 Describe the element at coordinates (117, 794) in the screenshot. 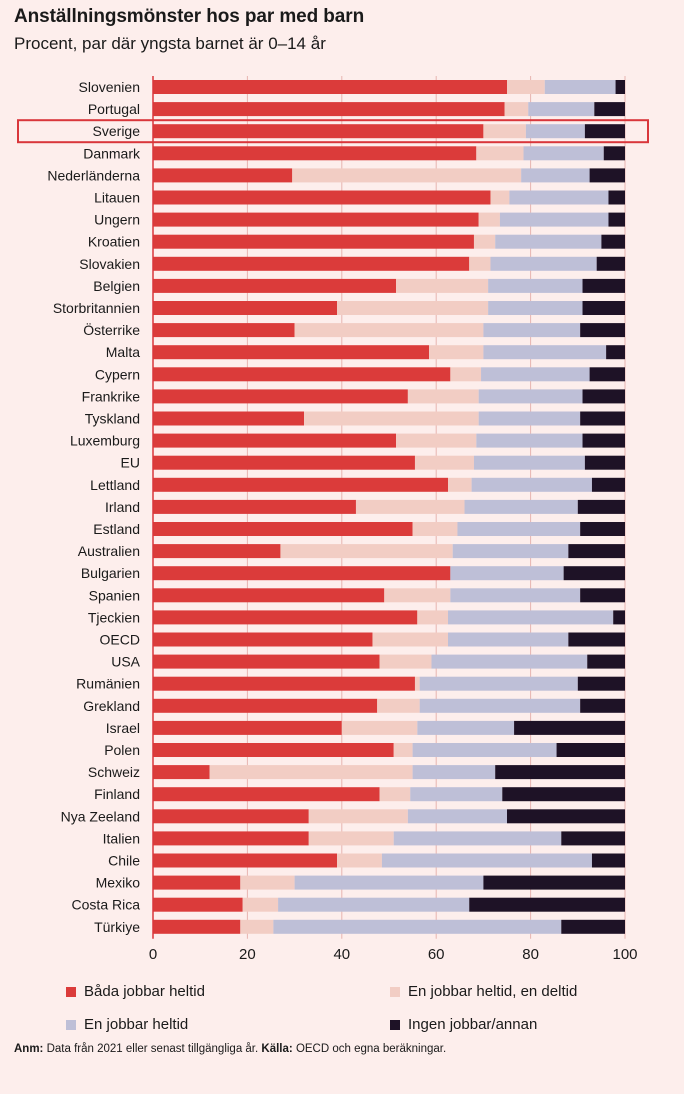

I see `category-label: Finland` at that location.